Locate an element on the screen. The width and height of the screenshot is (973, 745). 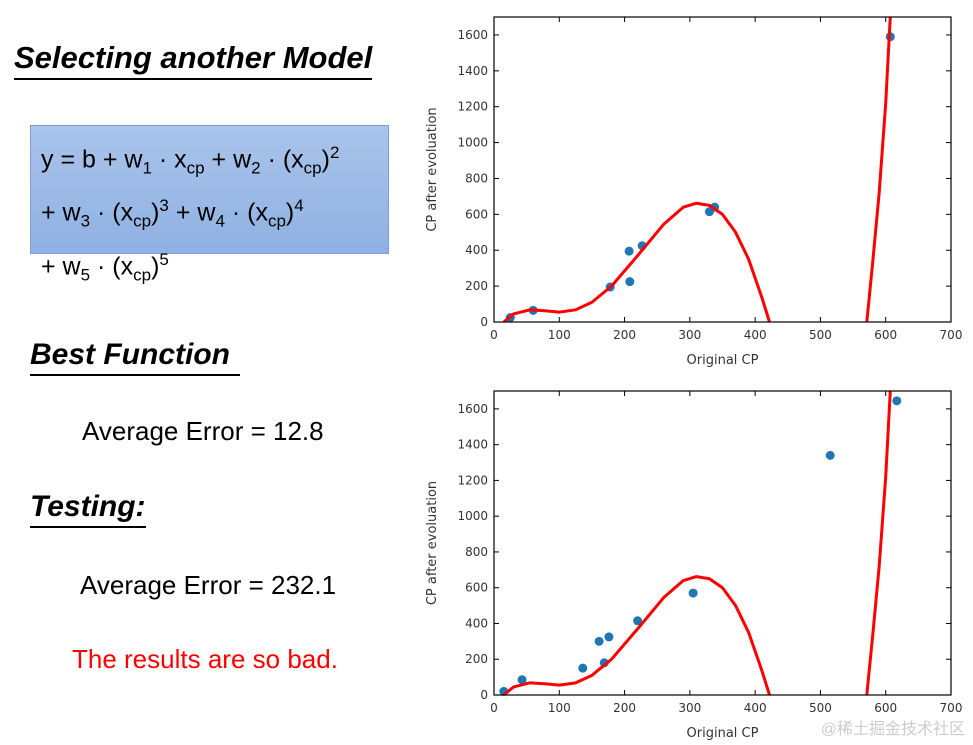
training-error: Average Error = 12.8 is located at coordinates (203, 431).